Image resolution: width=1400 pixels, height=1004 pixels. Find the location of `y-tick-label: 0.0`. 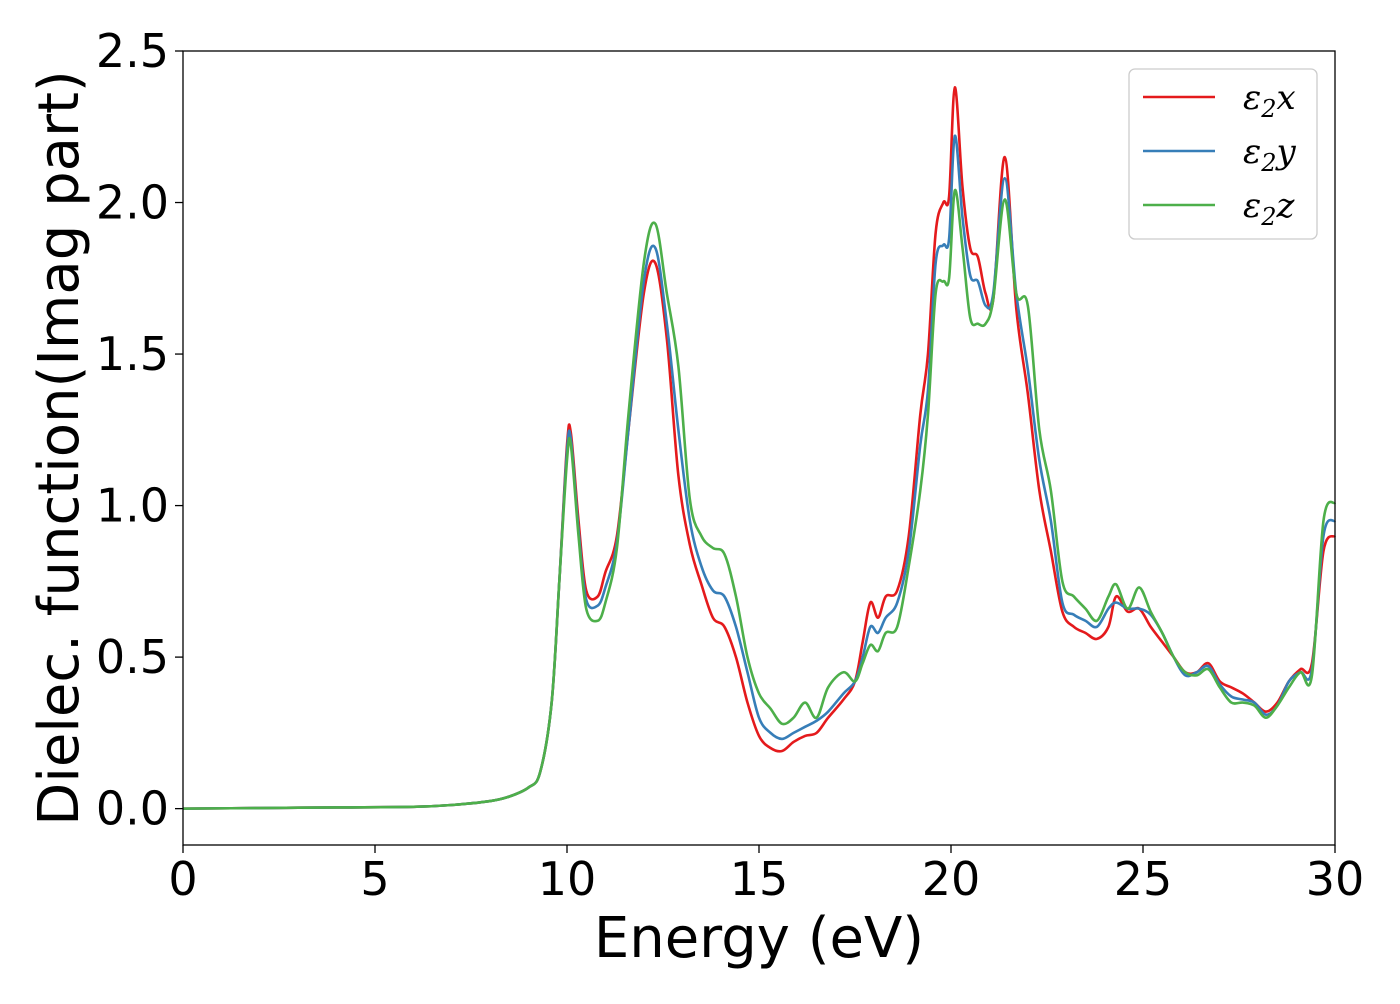

y-tick-label: 0.0 is located at coordinates (132, 809).